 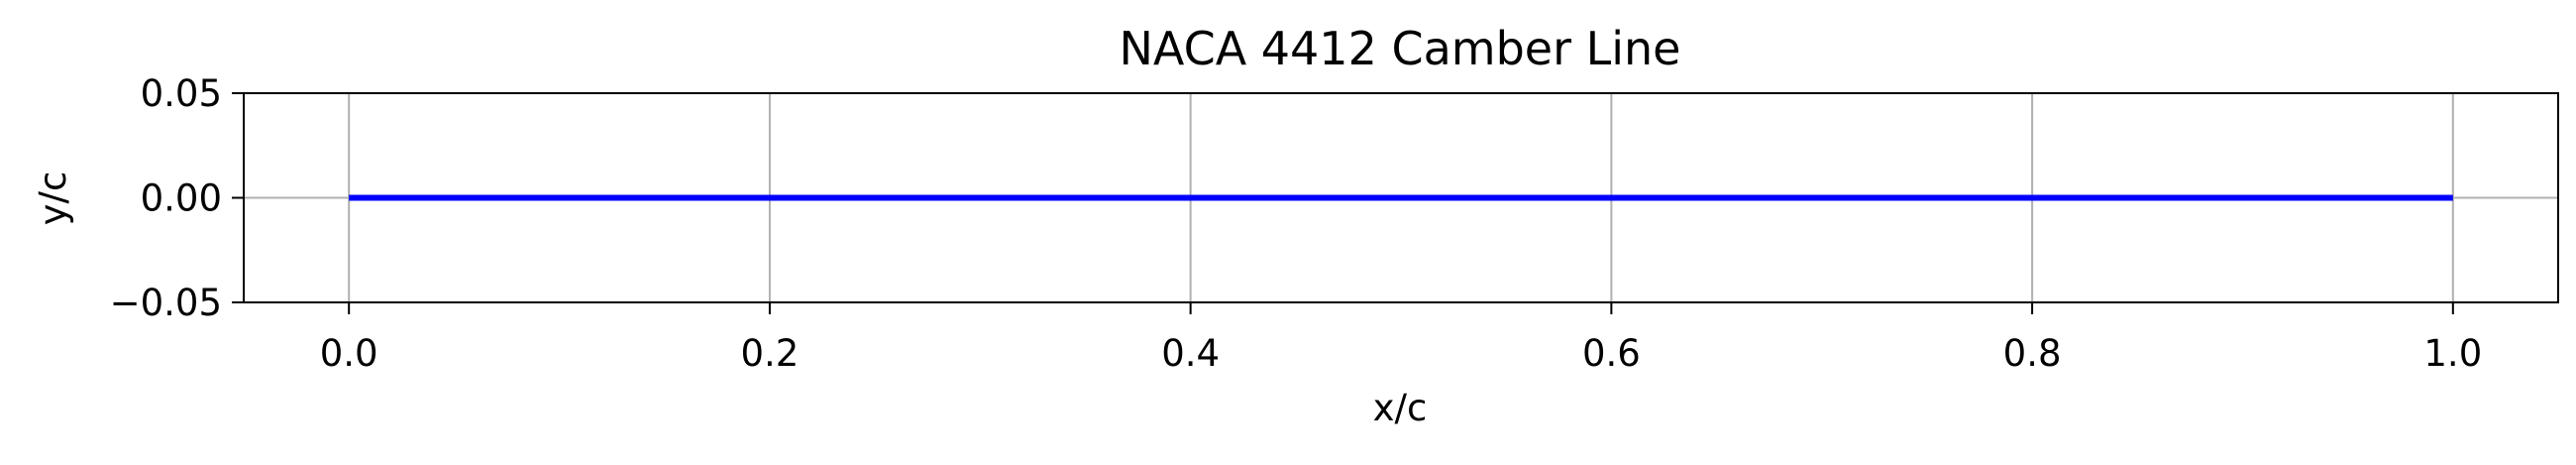 What do you see at coordinates (1400, 48) in the screenshot?
I see `chart-title: NACA 4412 Camber Line` at bounding box center [1400, 48].